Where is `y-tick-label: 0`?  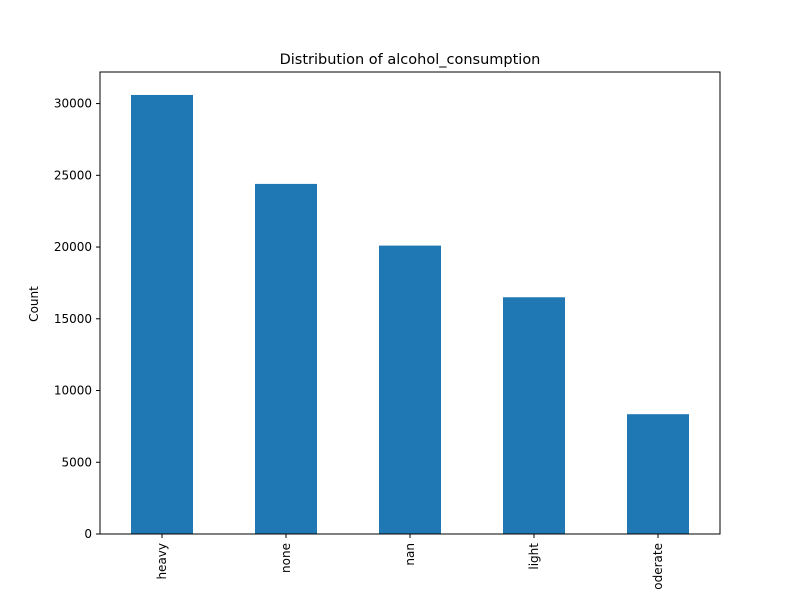 y-tick-label: 0 is located at coordinates (88, 534).